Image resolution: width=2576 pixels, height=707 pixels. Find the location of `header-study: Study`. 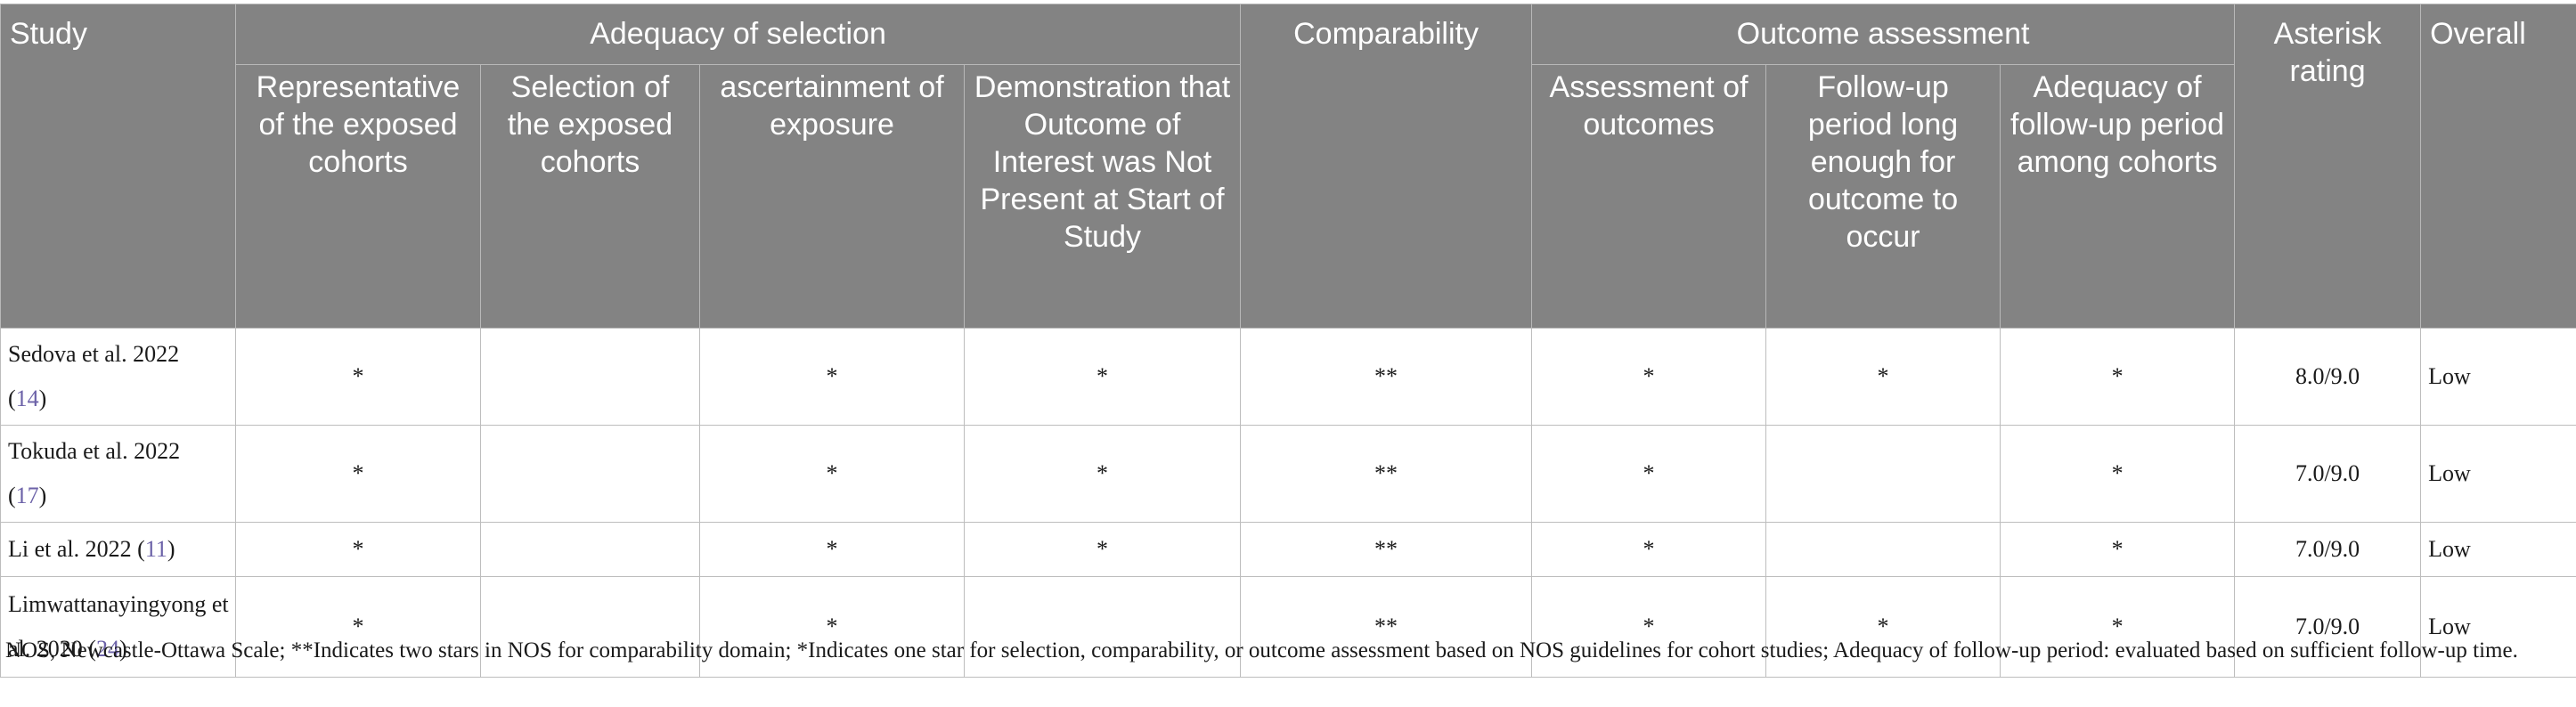

header-study: Study is located at coordinates (118, 166).